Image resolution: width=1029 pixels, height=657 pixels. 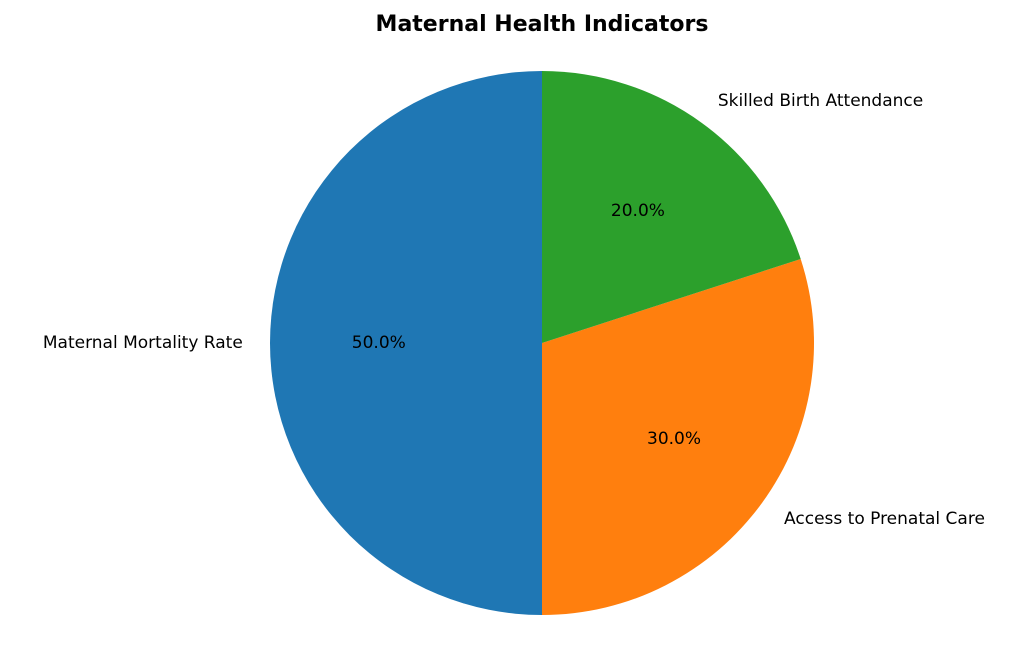 I want to click on value-label: 30.0%, so click(x=674, y=439).